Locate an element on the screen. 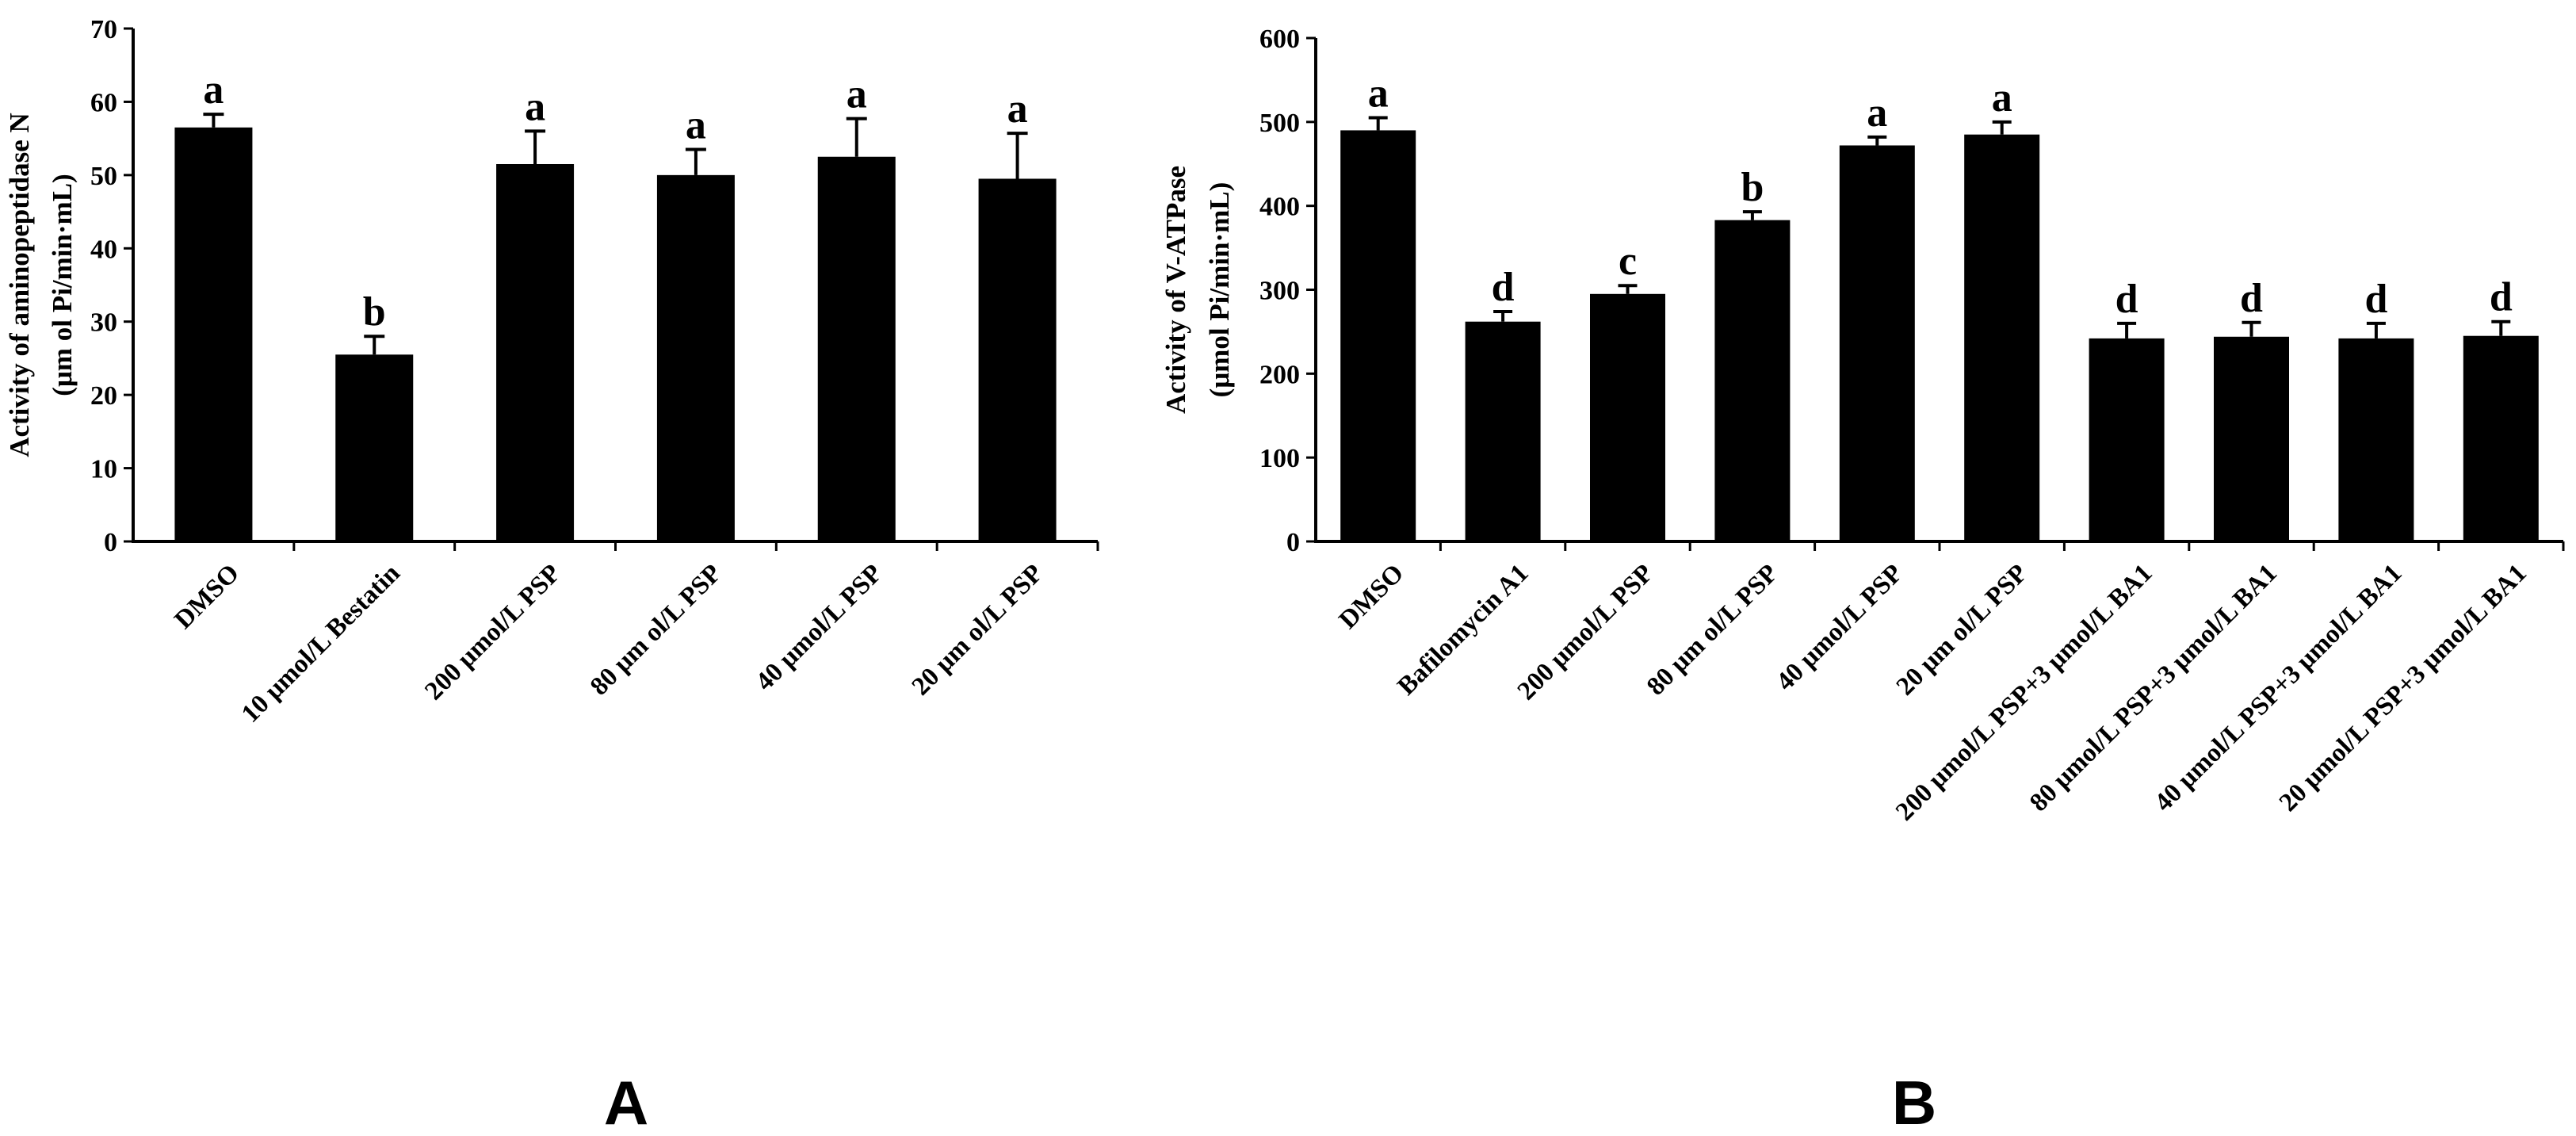  y-tick-label: 70 is located at coordinates (103, 29).